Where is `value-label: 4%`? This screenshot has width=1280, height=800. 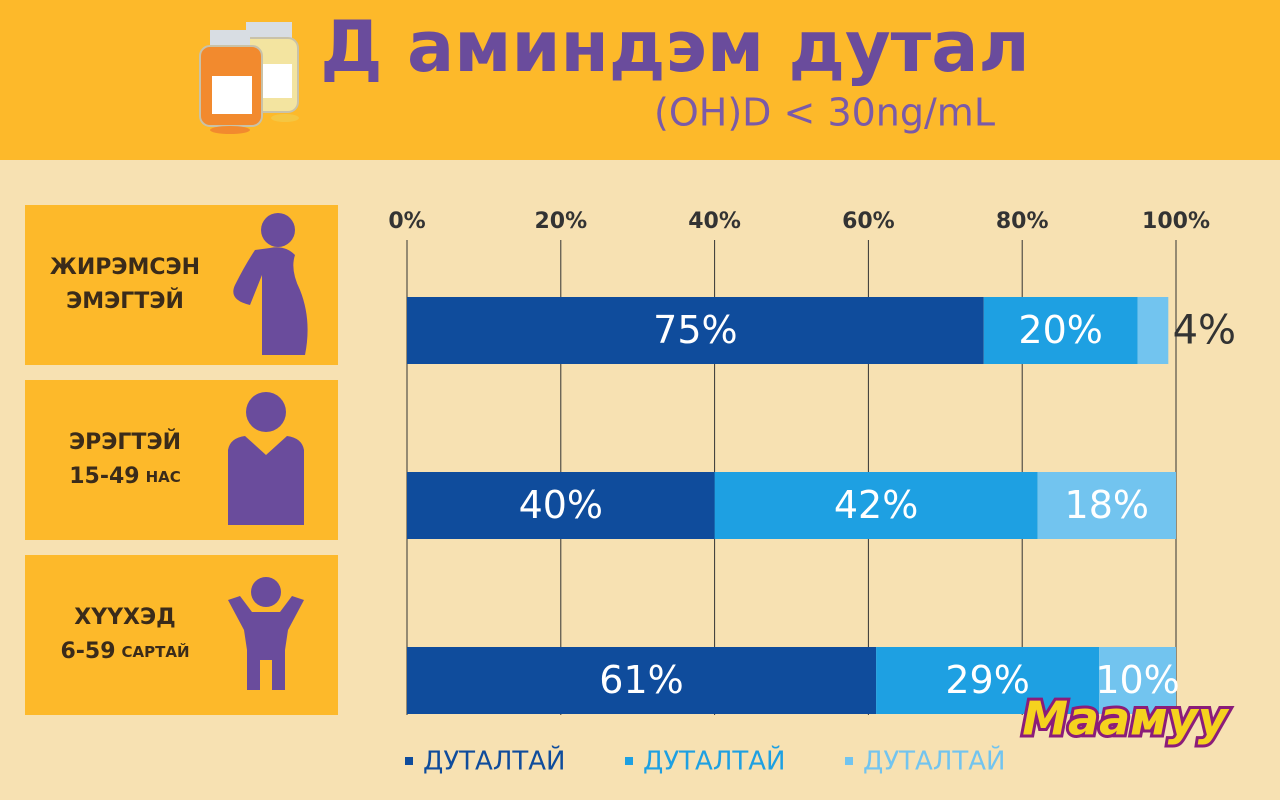
value-label: 4% is located at coordinates (1204, 331).